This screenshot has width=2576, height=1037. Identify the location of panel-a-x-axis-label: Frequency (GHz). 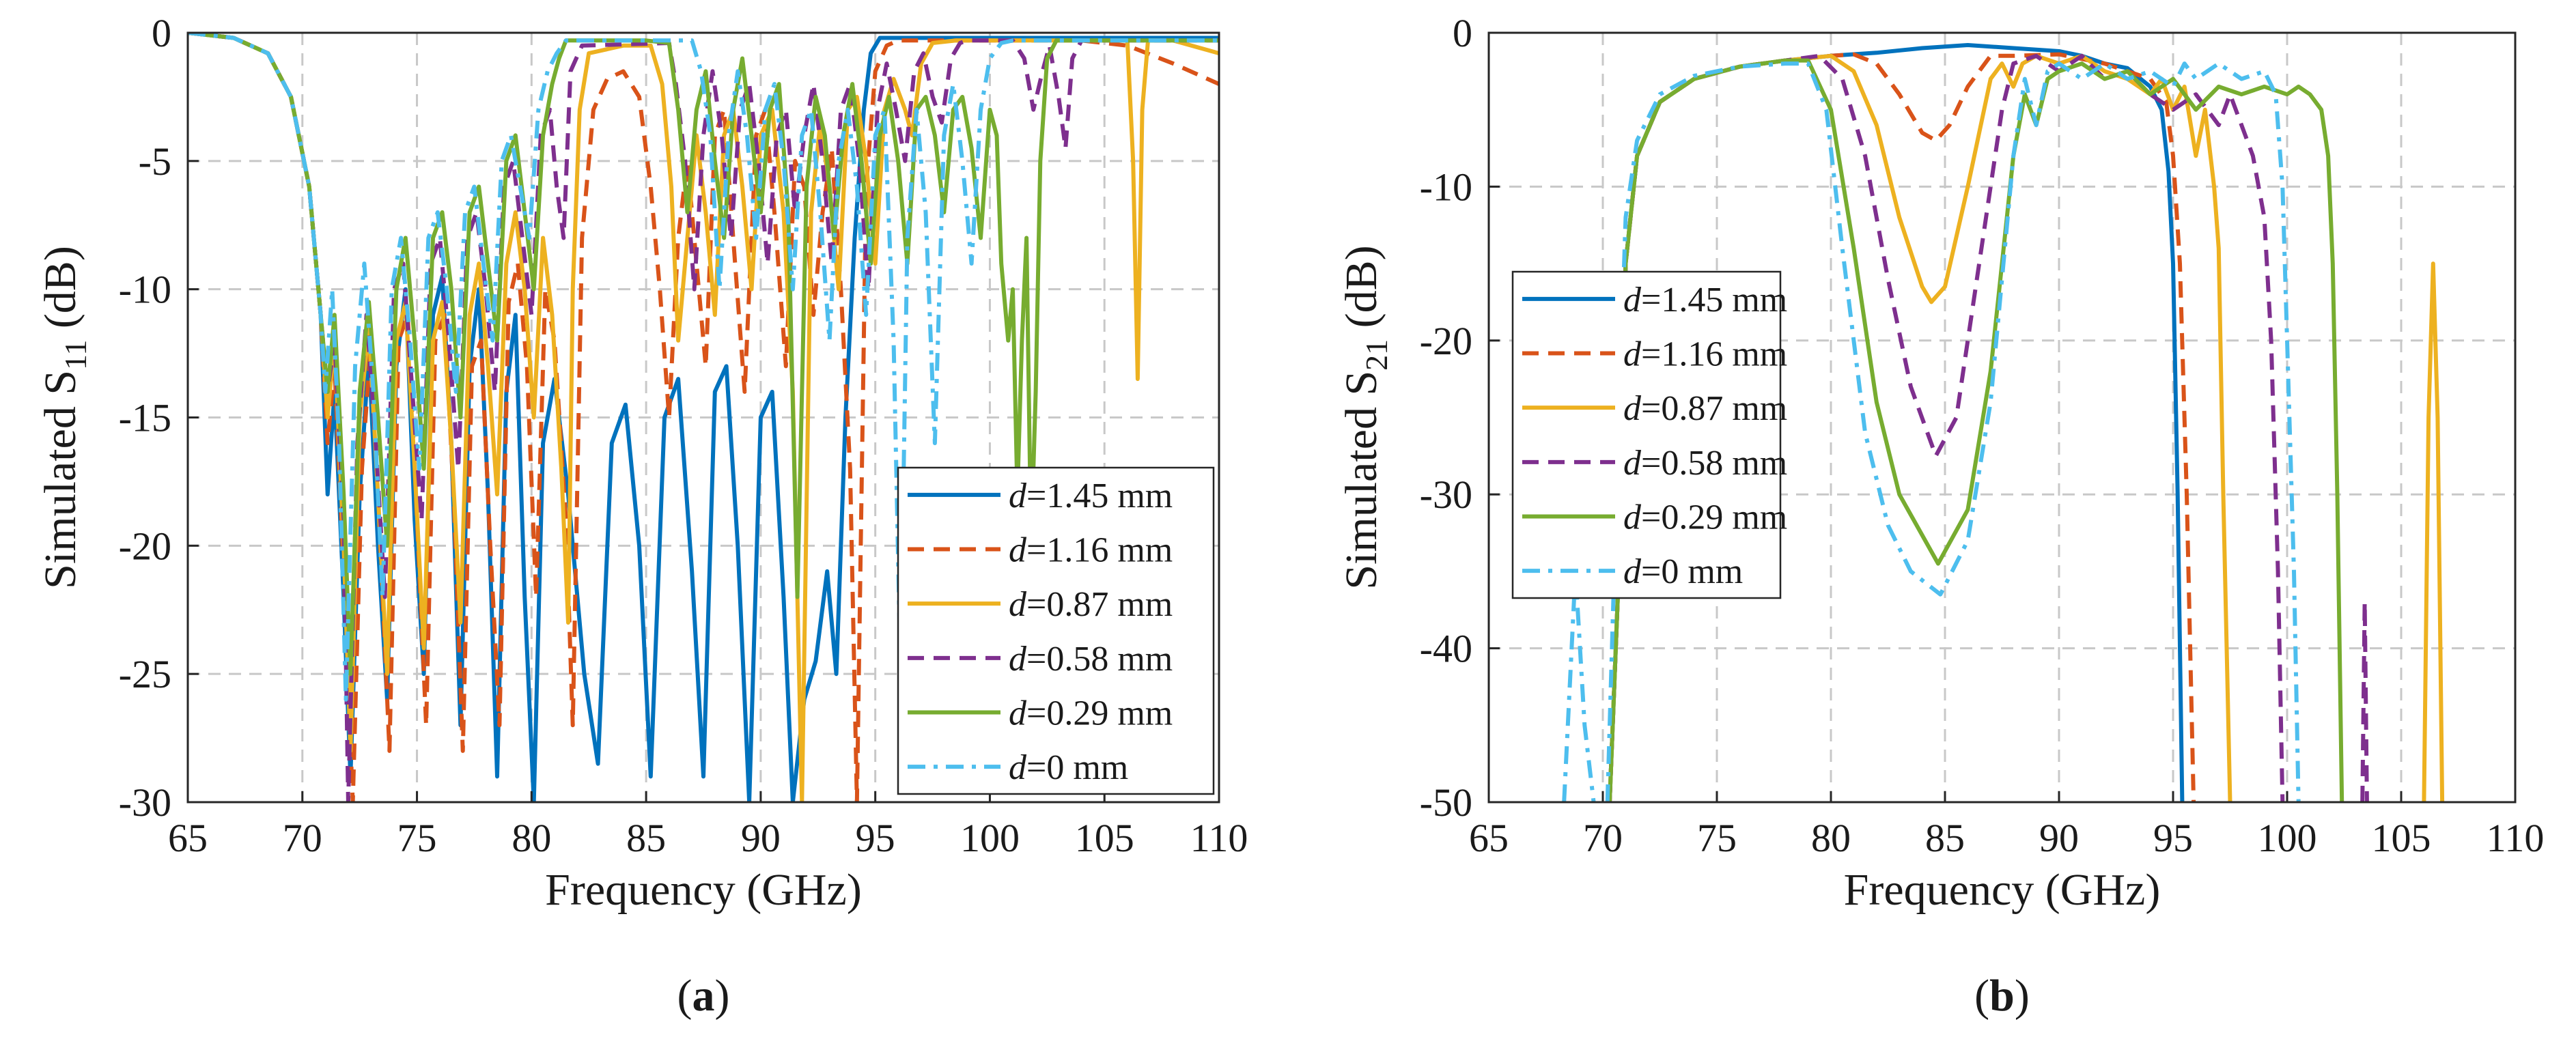
(703, 890).